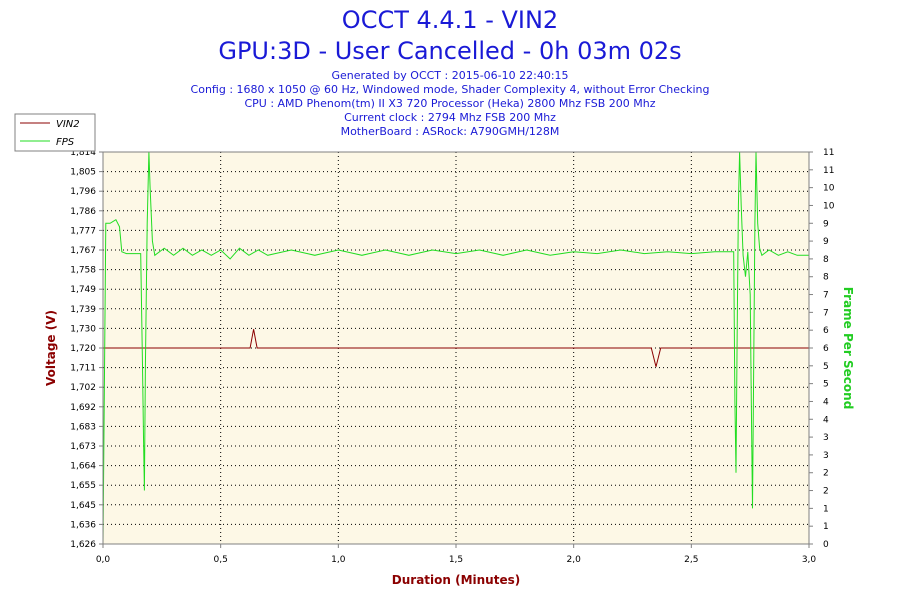 This screenshot has width=900, height=600. I want to click on legend: VIN2 FPS, so click(55, 132).